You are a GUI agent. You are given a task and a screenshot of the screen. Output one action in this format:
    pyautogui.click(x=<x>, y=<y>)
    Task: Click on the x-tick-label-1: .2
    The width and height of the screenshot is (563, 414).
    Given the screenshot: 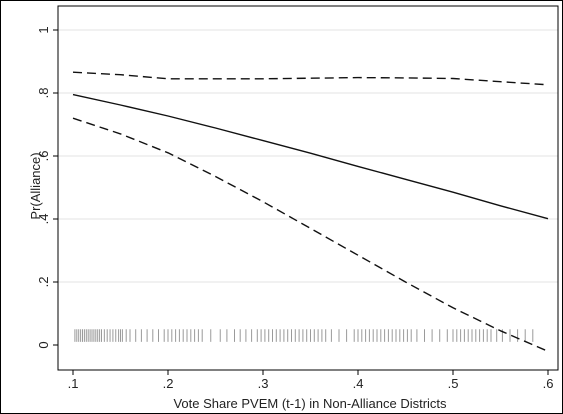 What is the action you would take?
    pyautogui.click(x=168, y=383)
    